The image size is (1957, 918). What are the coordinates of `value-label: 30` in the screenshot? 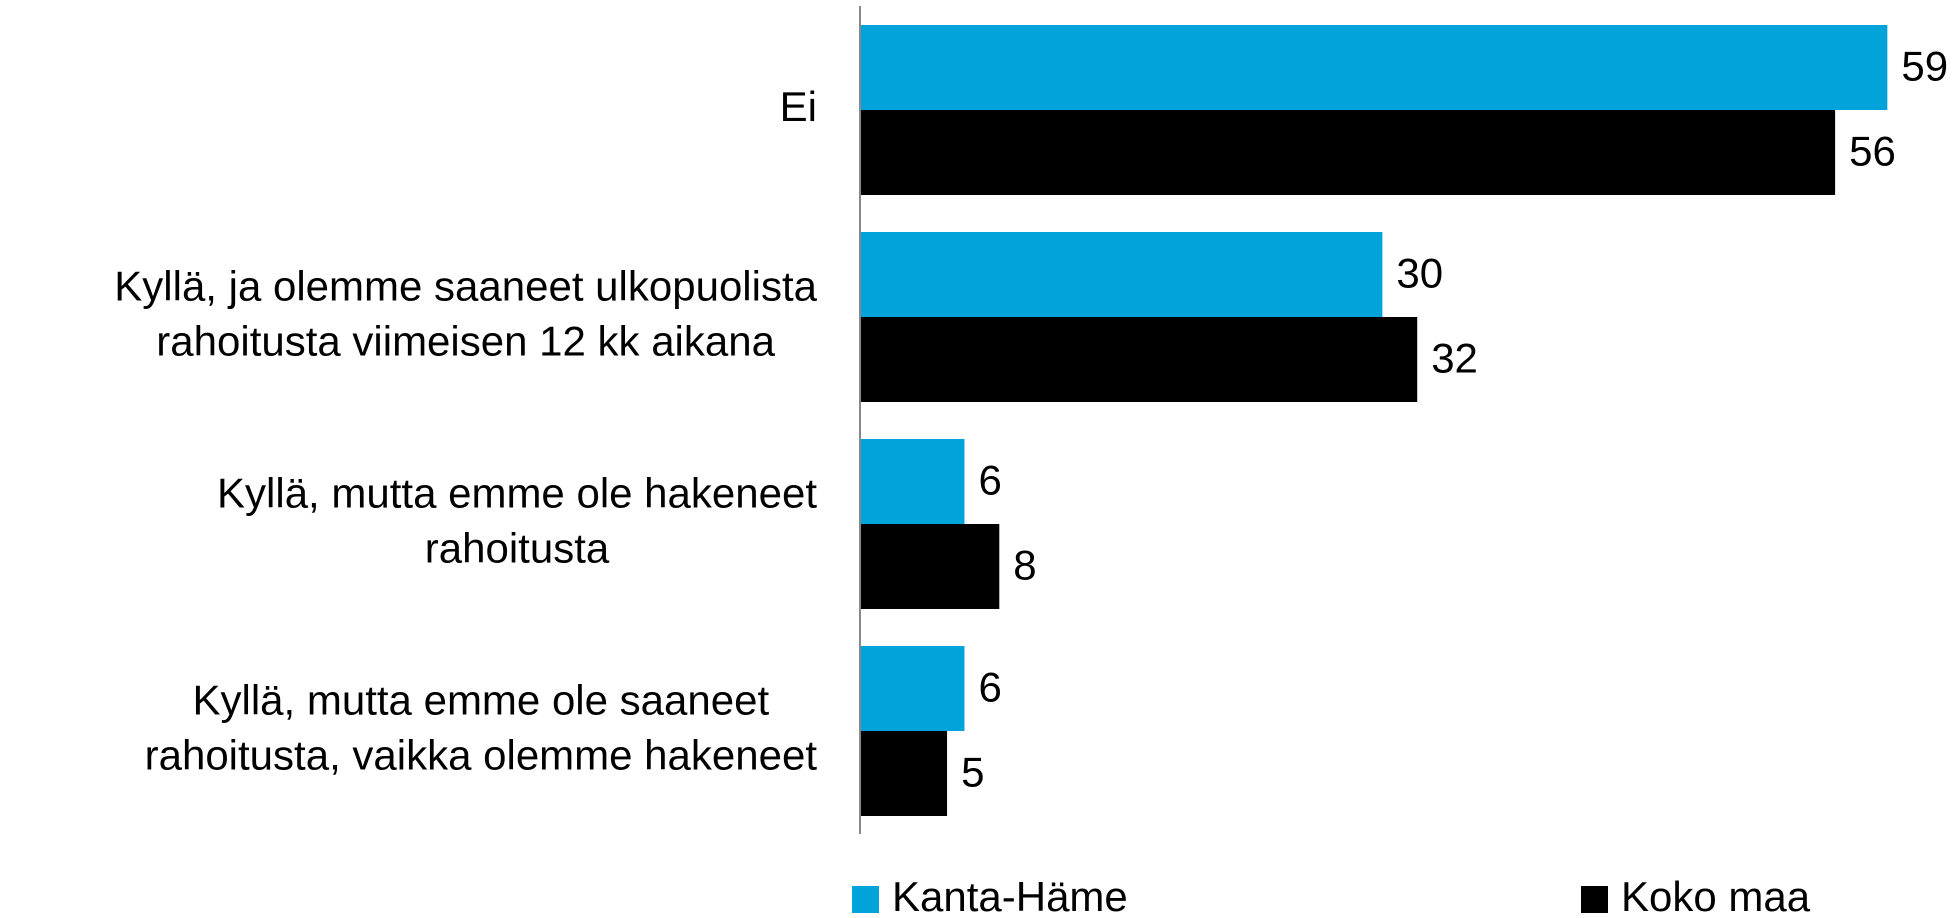 It's located at (1419, 273).